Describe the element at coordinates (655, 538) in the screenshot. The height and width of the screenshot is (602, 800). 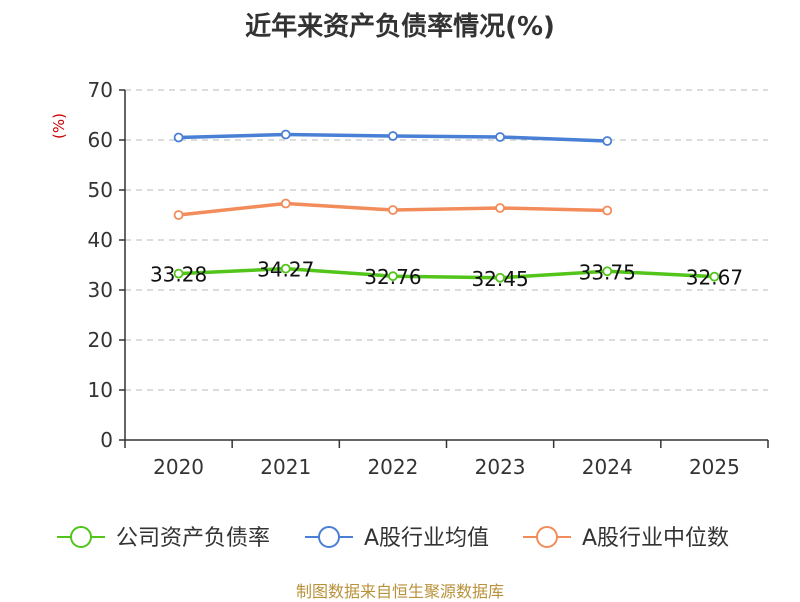
I see `legend-label: A股行业中位数` at that location.